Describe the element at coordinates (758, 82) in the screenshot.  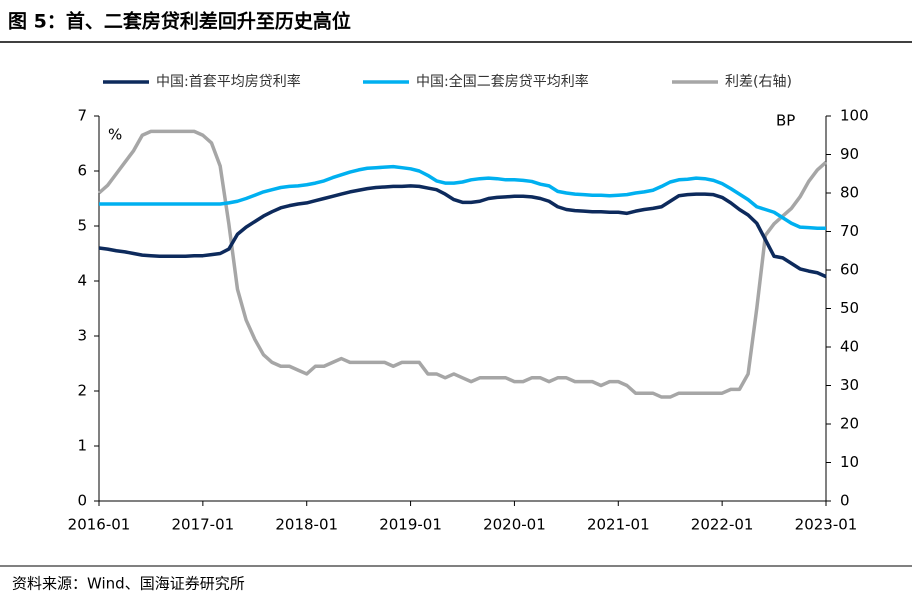
I see `legend-label: 利差(右轴)` at that location.